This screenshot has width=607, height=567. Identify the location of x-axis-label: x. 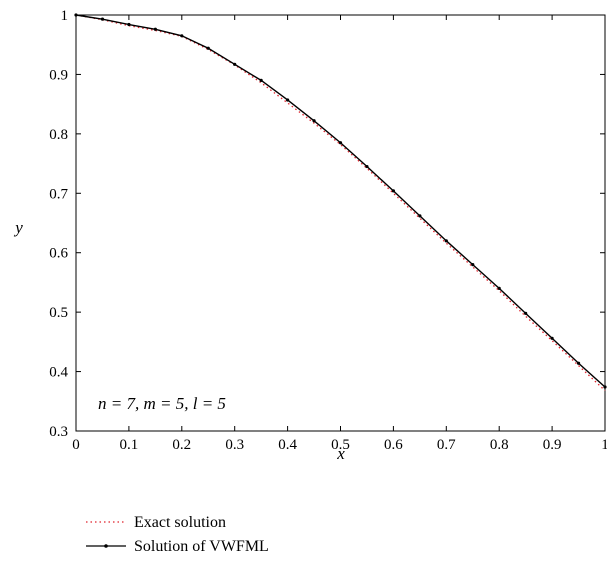
(340, 453).